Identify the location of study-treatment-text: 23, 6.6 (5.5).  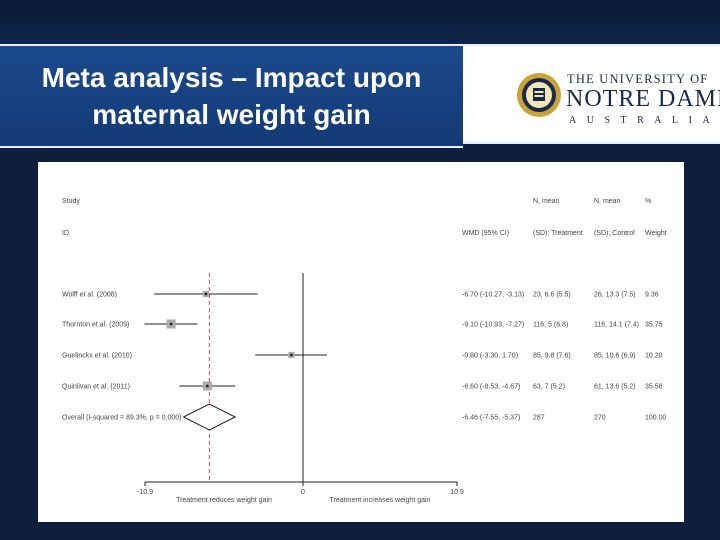
(552, 295).